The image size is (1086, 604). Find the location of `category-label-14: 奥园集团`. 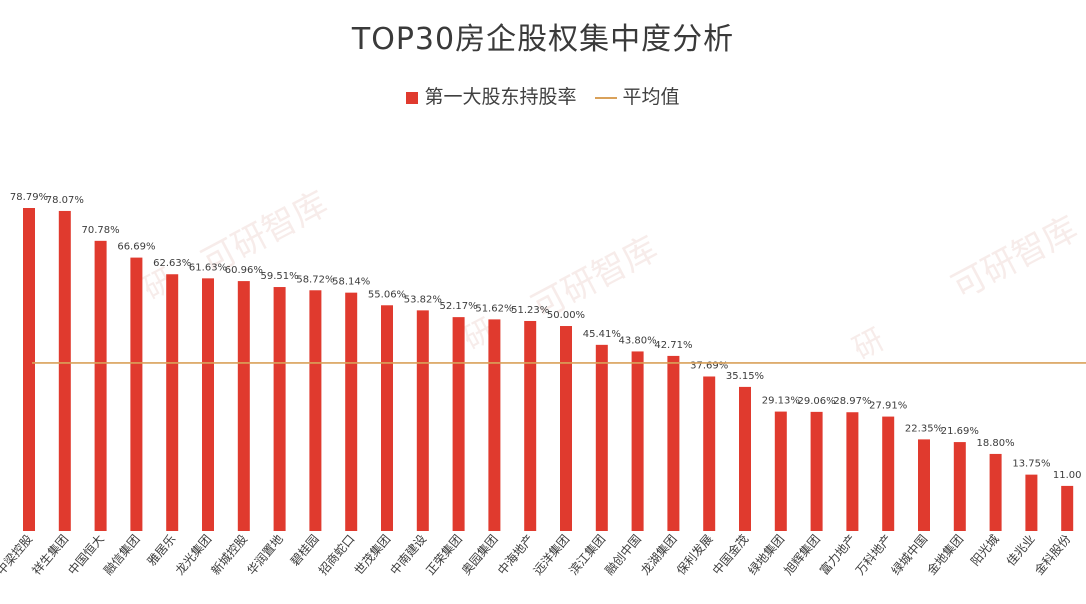

category-label-14: 奥园集团 is located at coordinates (479, 554).